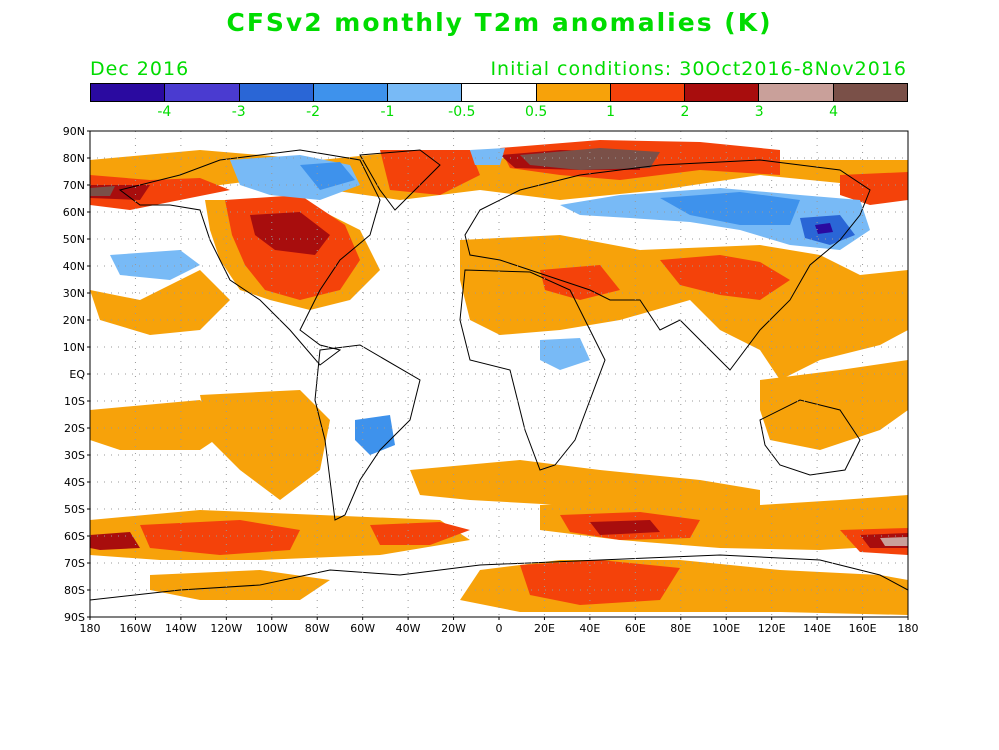  What do you see at coordinates (817, 628) in the screenshot?
I see `longitude-label: 140E` at bounding box center [817, 628].